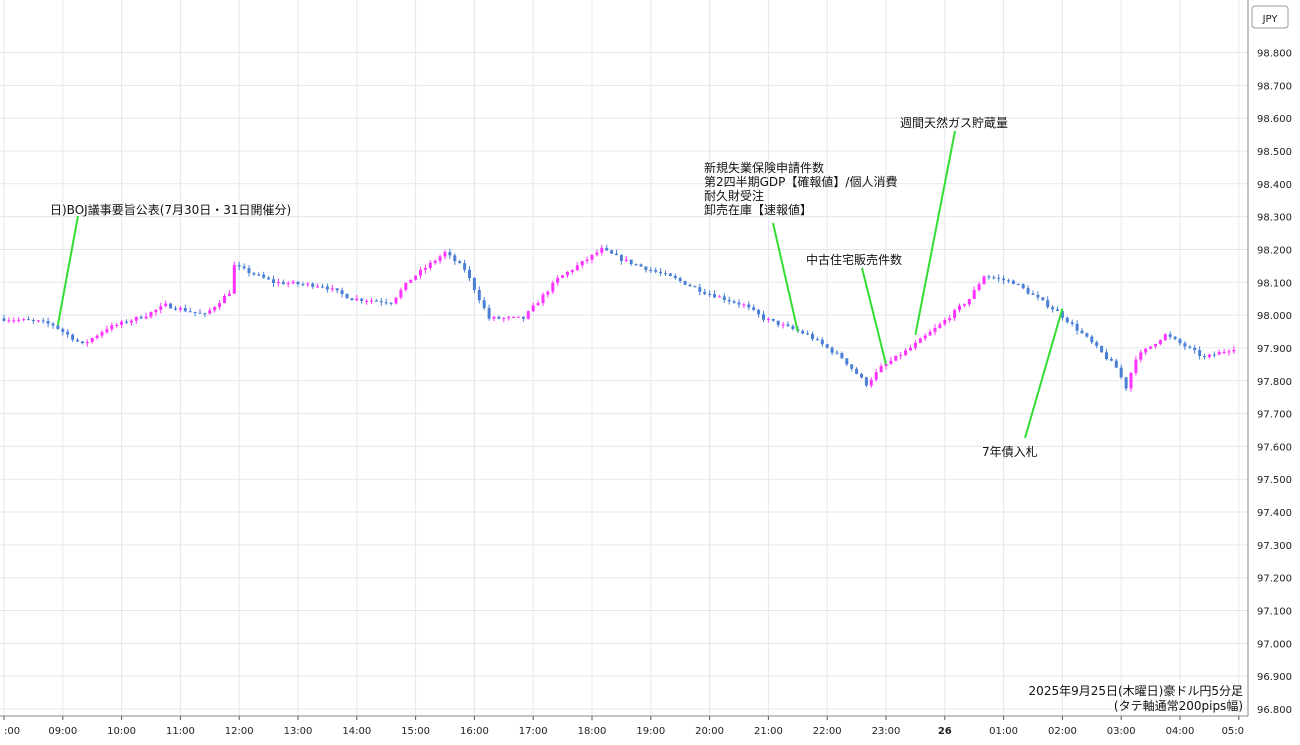 This screenshot has width=1300, height=745. Describe the element at coordinates (734, 195) in the screenshot. I see `annotation-label: 耐久財受注` at that location.